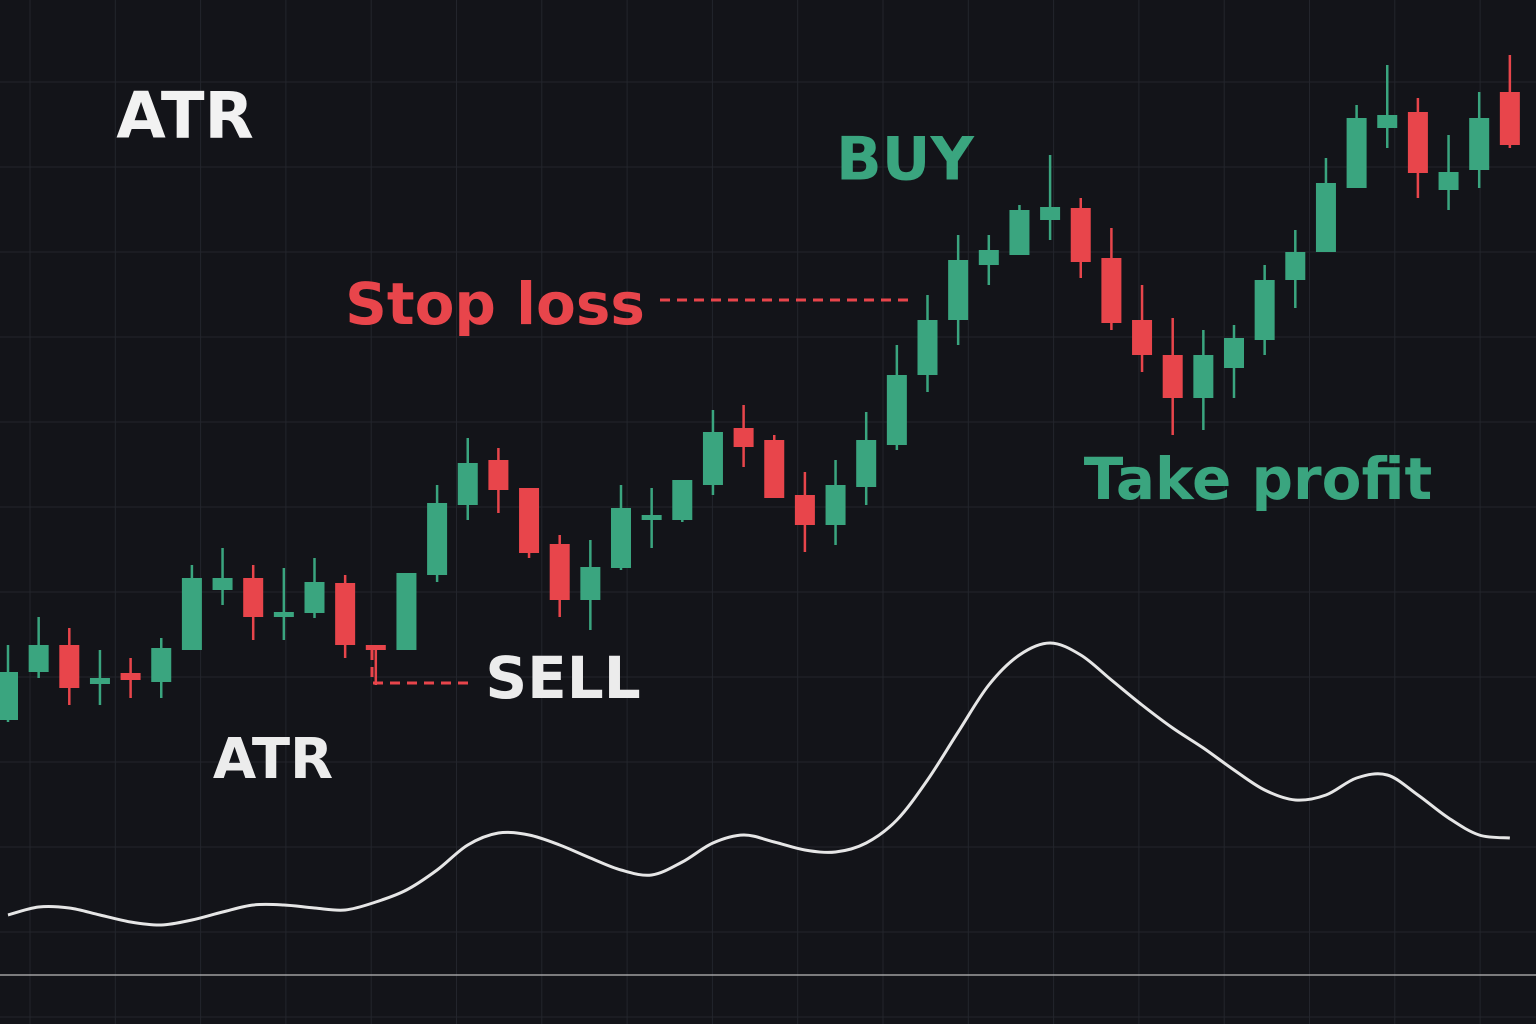 The image size is (1536, 1024). Describe the element at coordinates (422, 667) in the screenshot. I see `sell-line` at that location.